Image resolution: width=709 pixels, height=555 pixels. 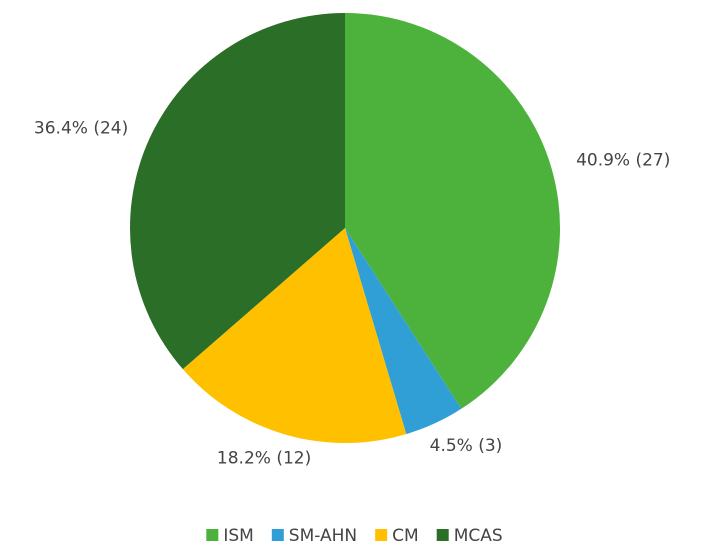 I want to click on data-label: 40.9% (27), so click(x=623, y=160).